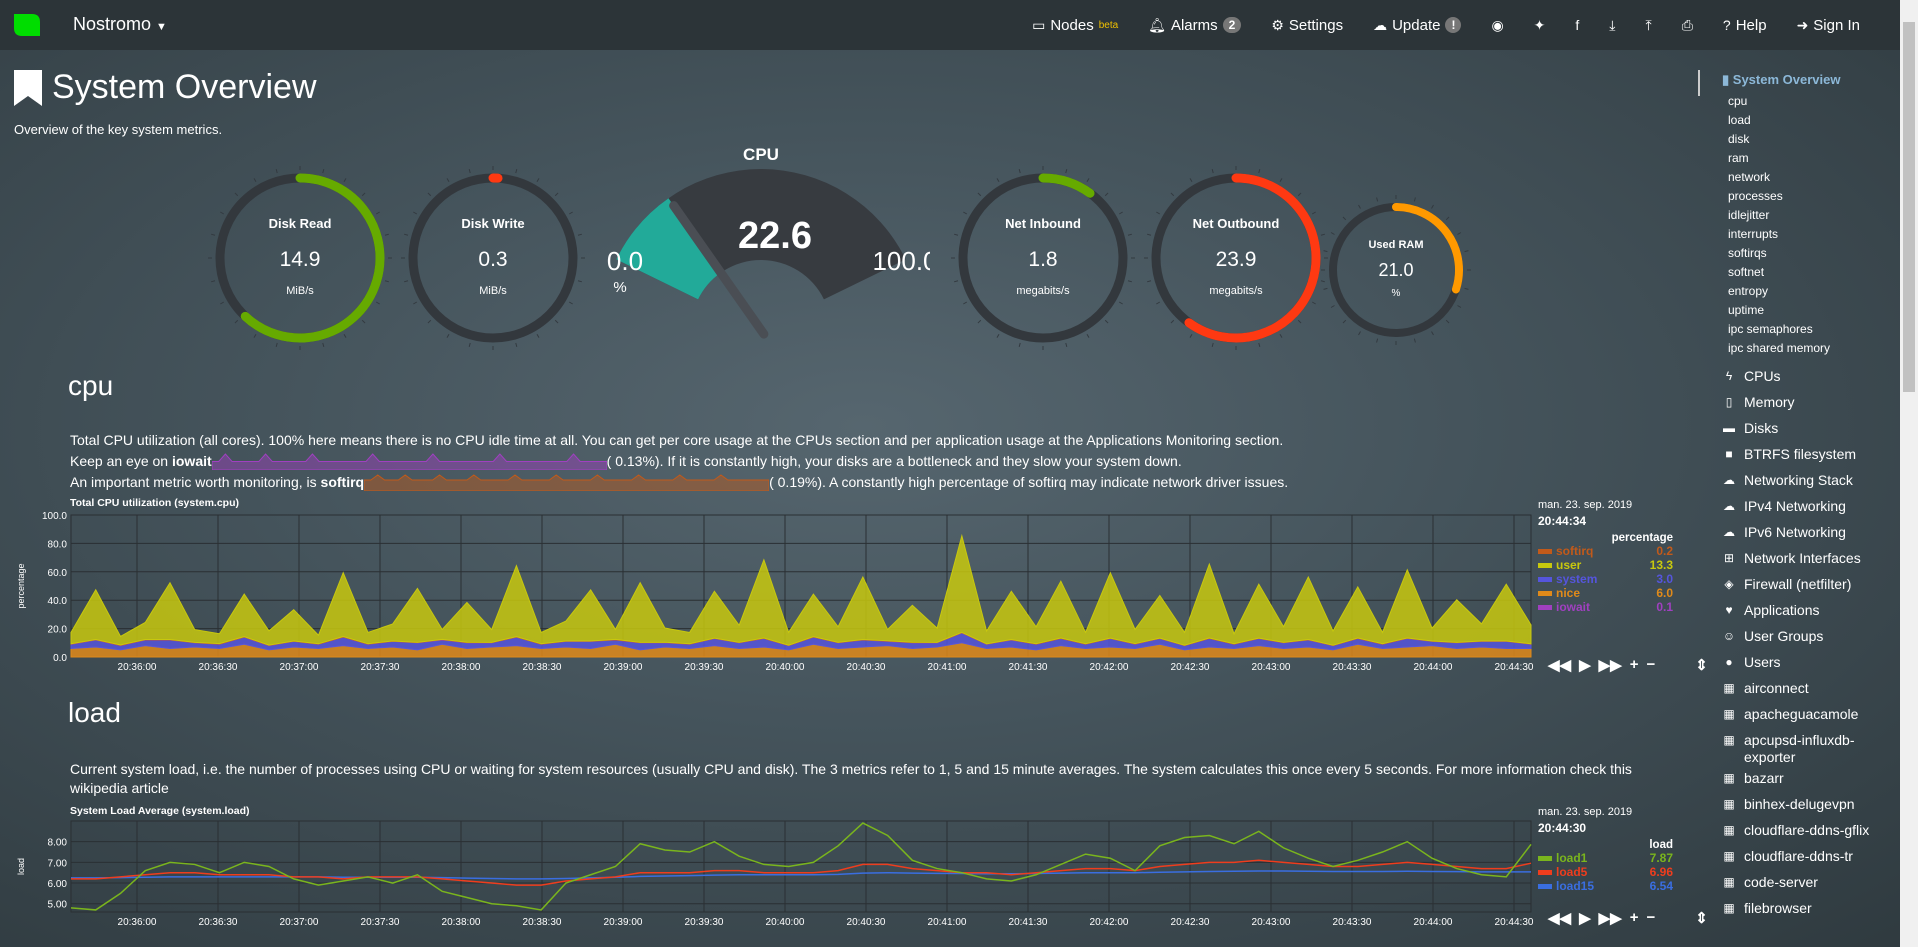 The width and height of the screenshot is (1918, 947). I want to click on grid-icon: ▦, so click(1729, 856).